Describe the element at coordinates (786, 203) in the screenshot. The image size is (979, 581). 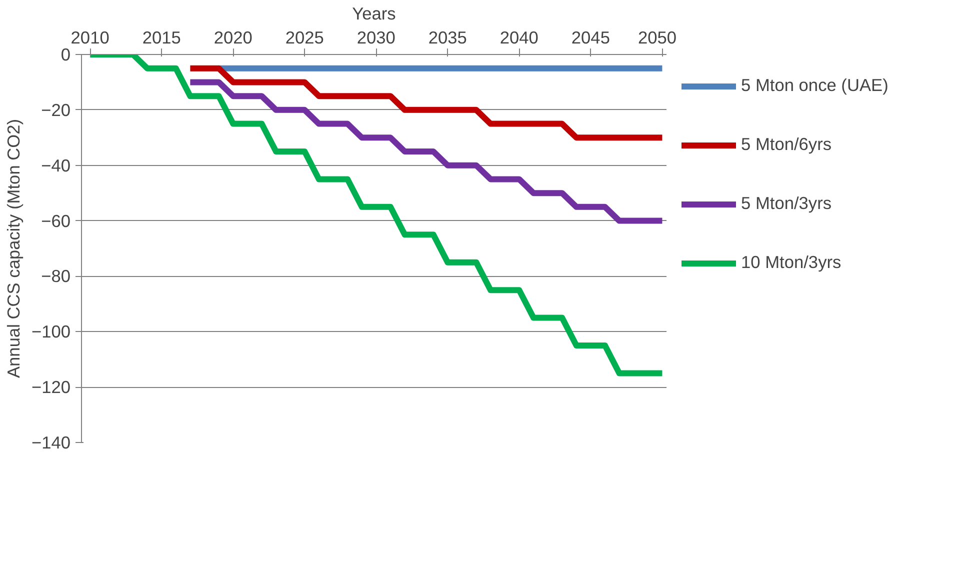
I see `legend-label: 5 Mton/3yrs` at that location.